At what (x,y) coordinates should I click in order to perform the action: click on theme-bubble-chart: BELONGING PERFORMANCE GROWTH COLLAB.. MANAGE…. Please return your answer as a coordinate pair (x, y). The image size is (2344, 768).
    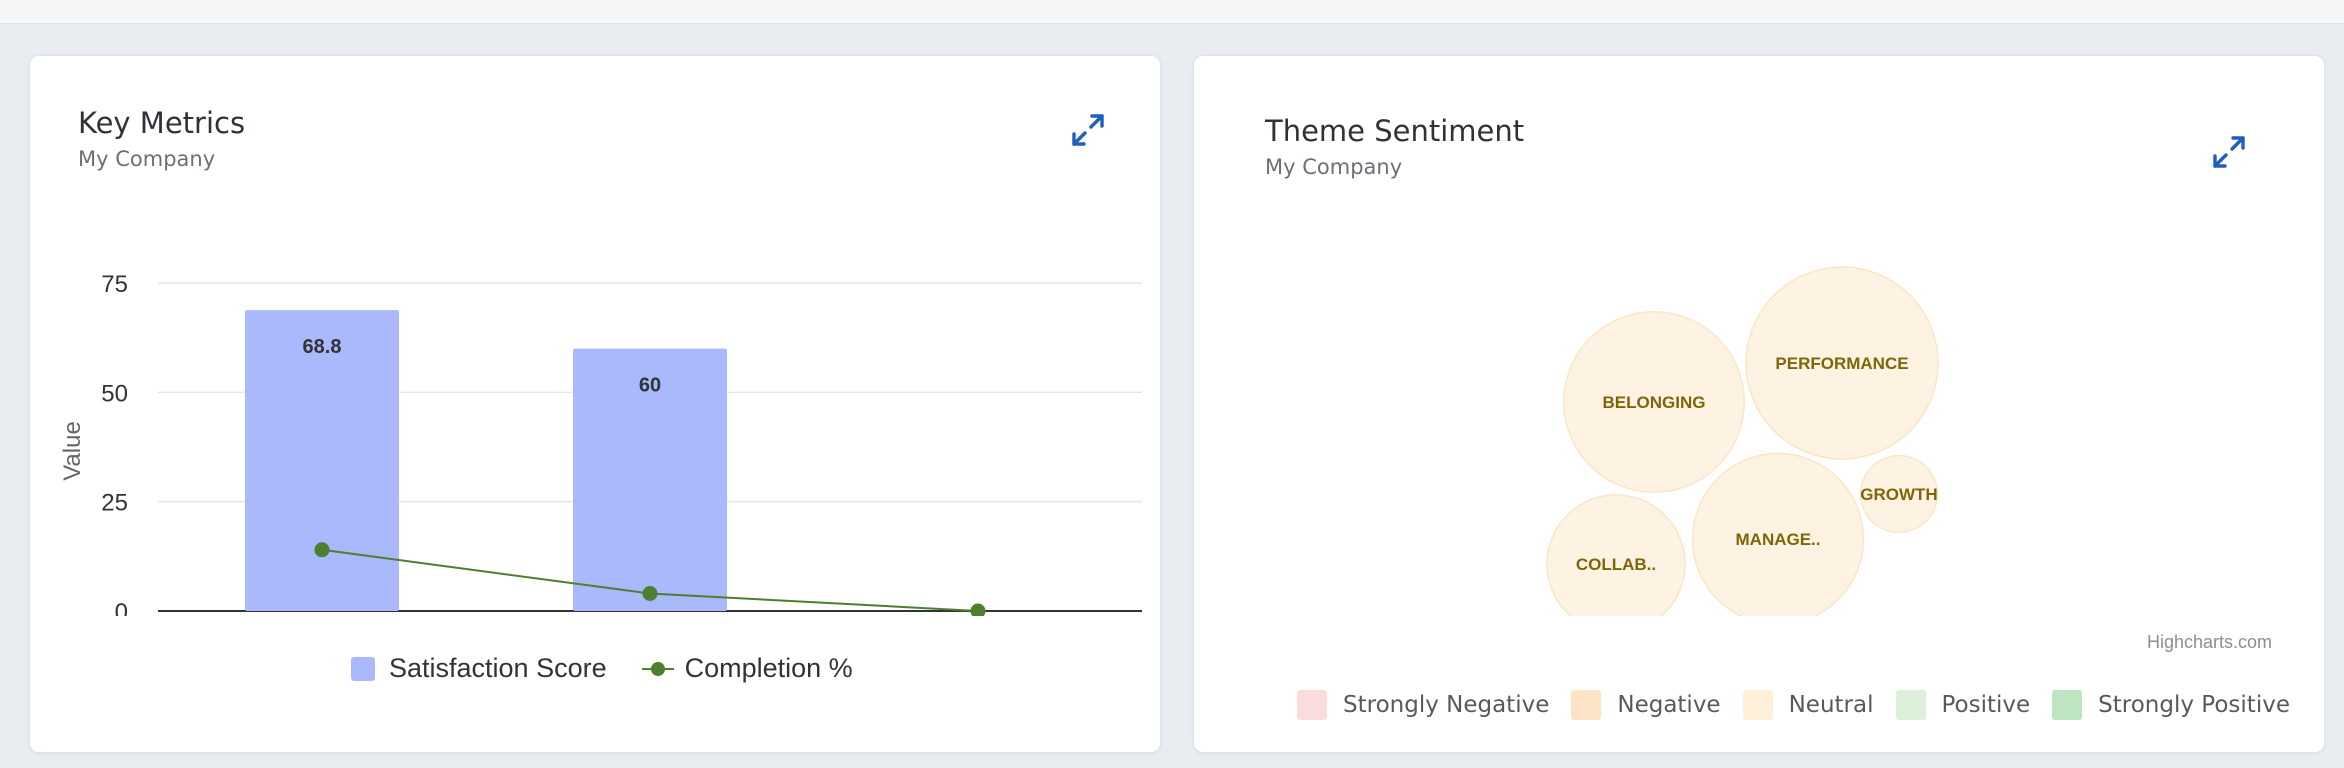
    Looking at the image, I should click on (1742, 441).